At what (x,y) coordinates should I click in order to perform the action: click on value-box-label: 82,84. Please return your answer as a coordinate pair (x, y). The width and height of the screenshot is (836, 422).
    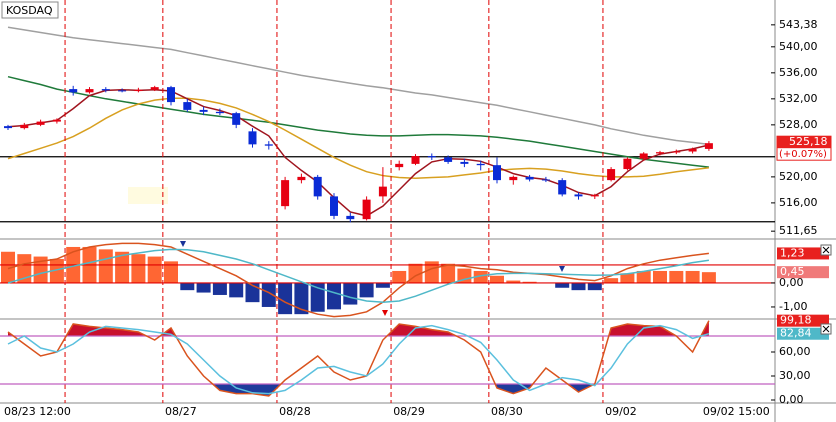
    Looking at the image, I should click on (796, 333).